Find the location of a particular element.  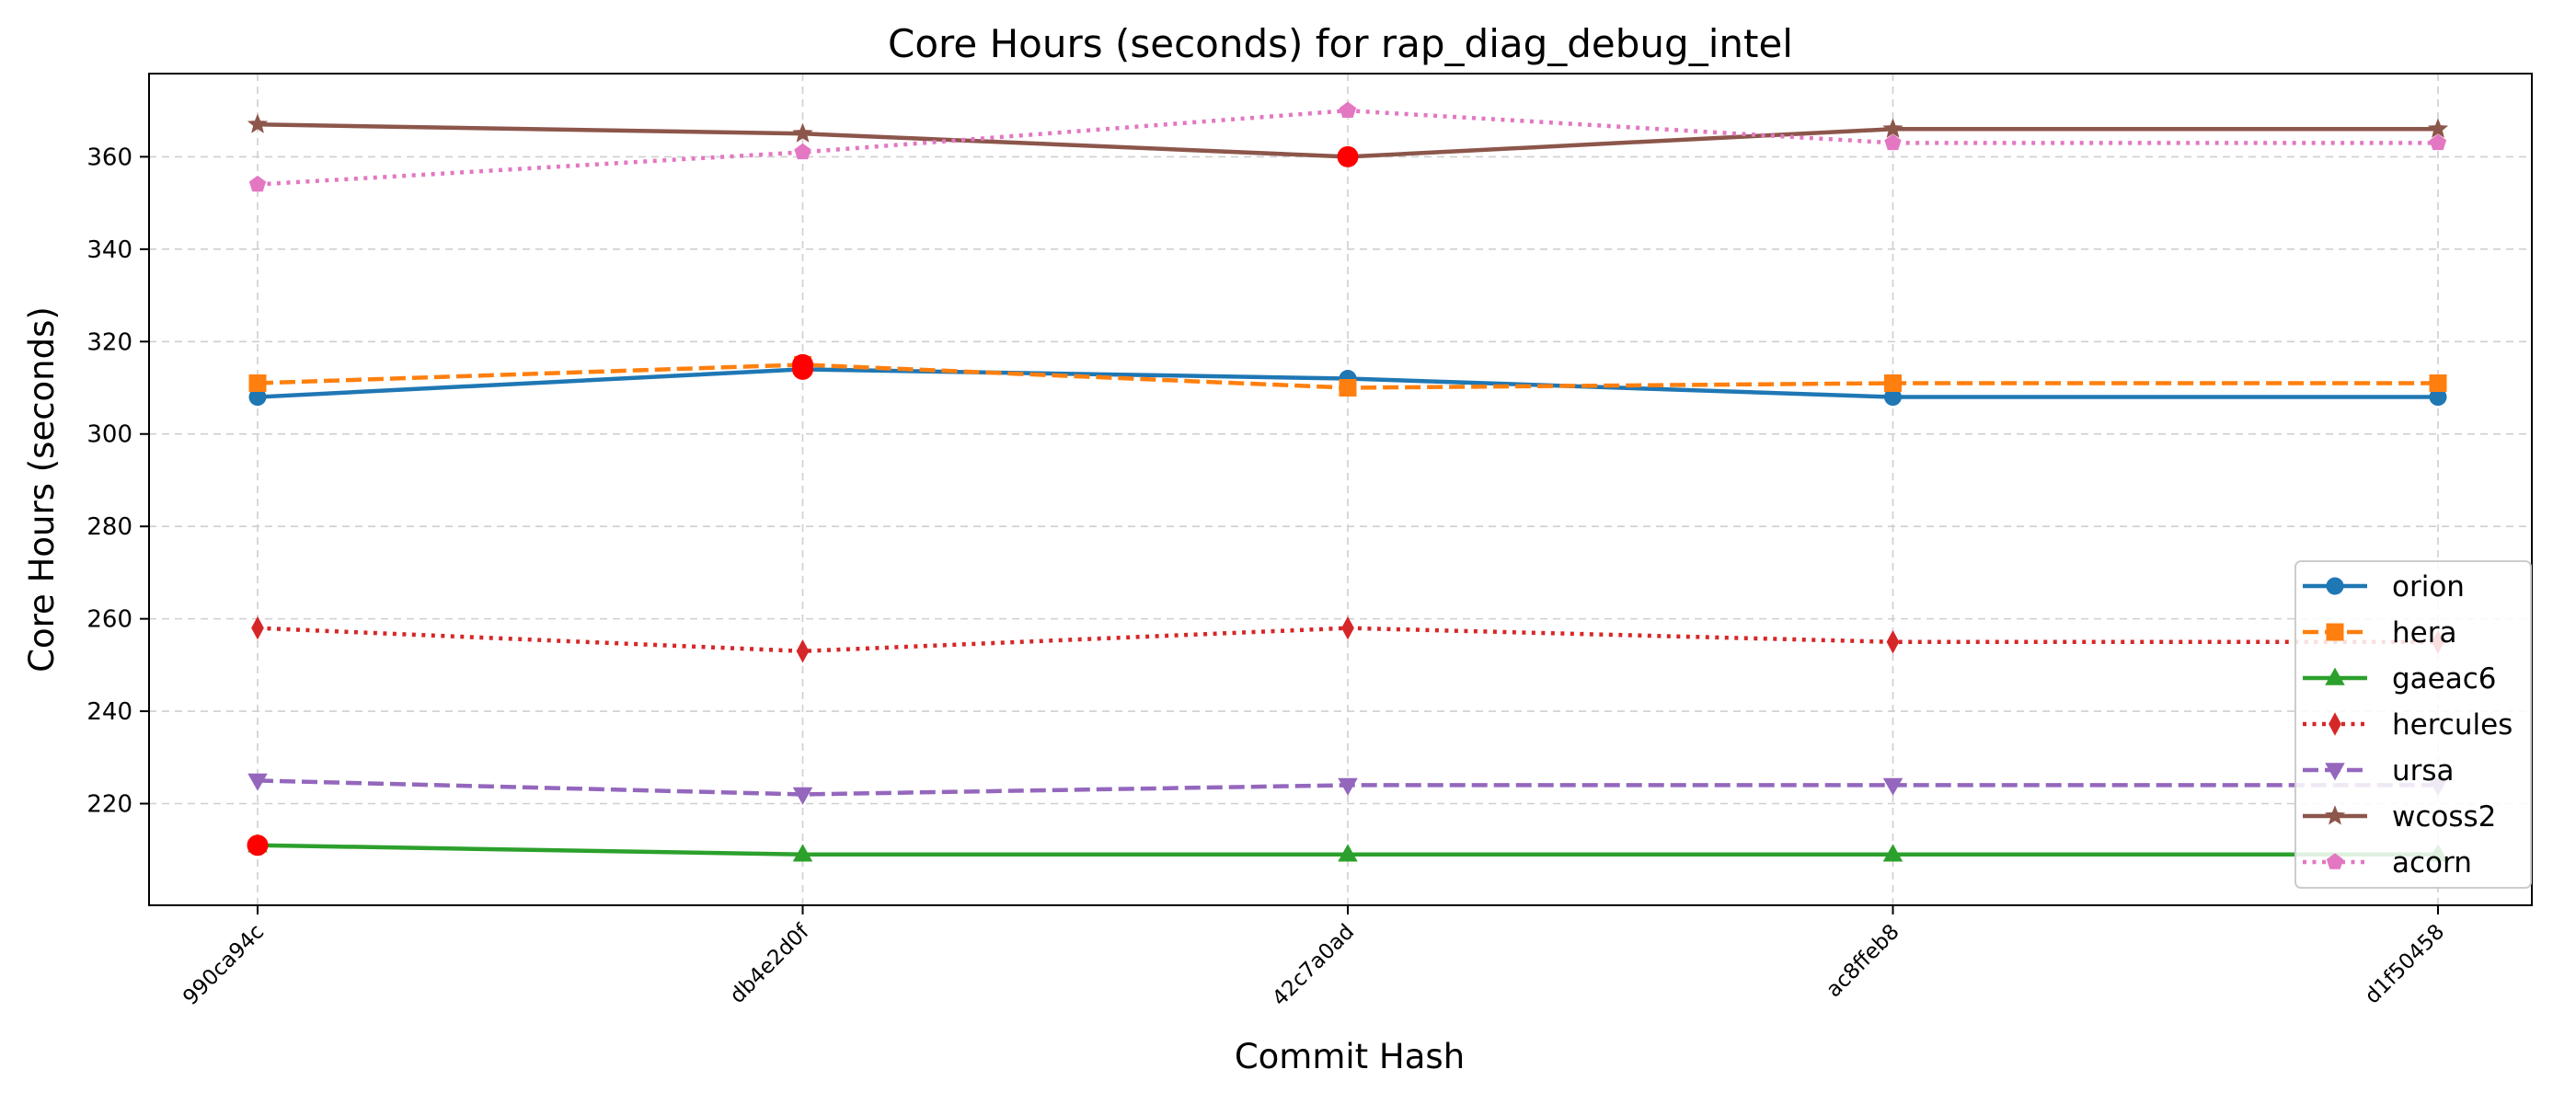

legend-label: acorn is located at coordinates (2432, 863).